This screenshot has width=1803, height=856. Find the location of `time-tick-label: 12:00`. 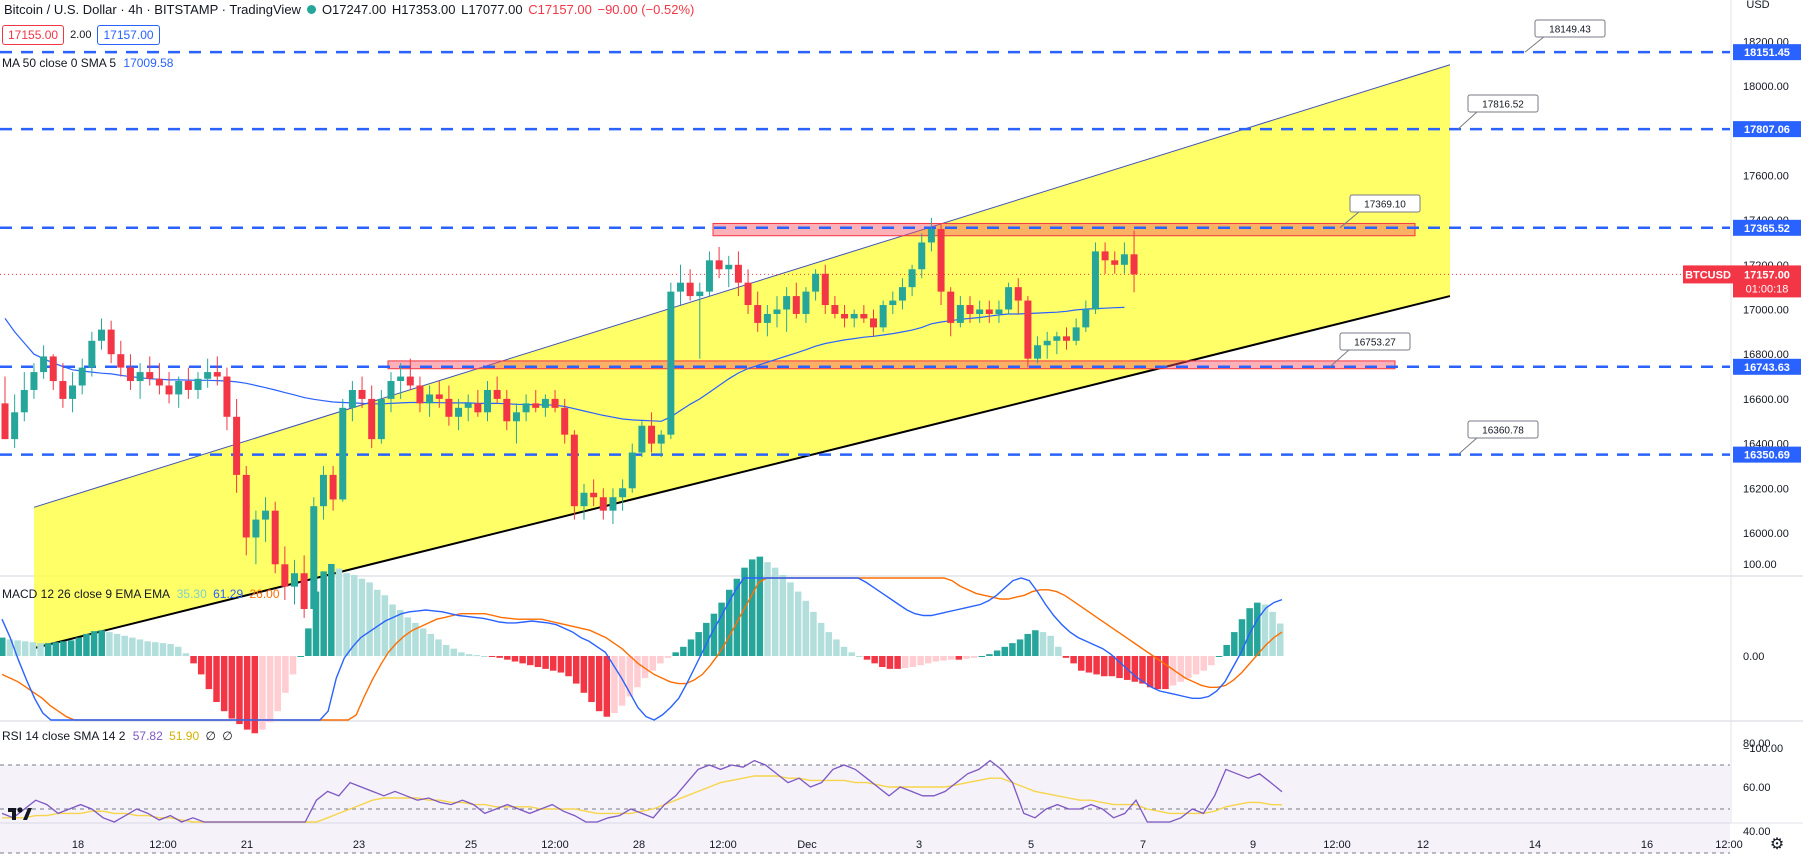

time-tick-label: 12:00 is located at coordinates (163, 845).